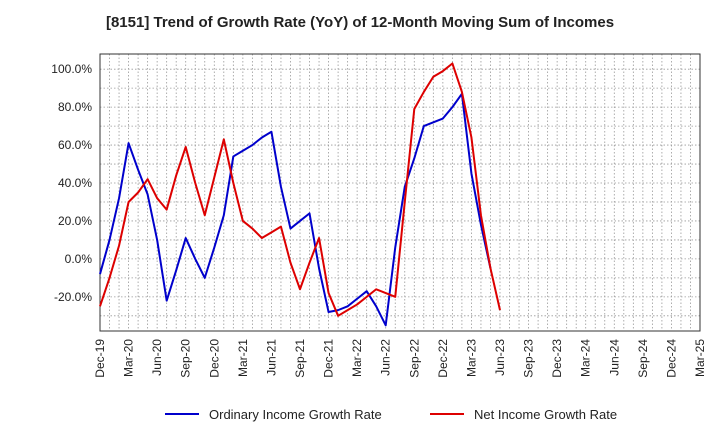  Describe the element at coordinates (75, 183) in the screenshot. I see `y-tick-label: 40.0%` at that location.